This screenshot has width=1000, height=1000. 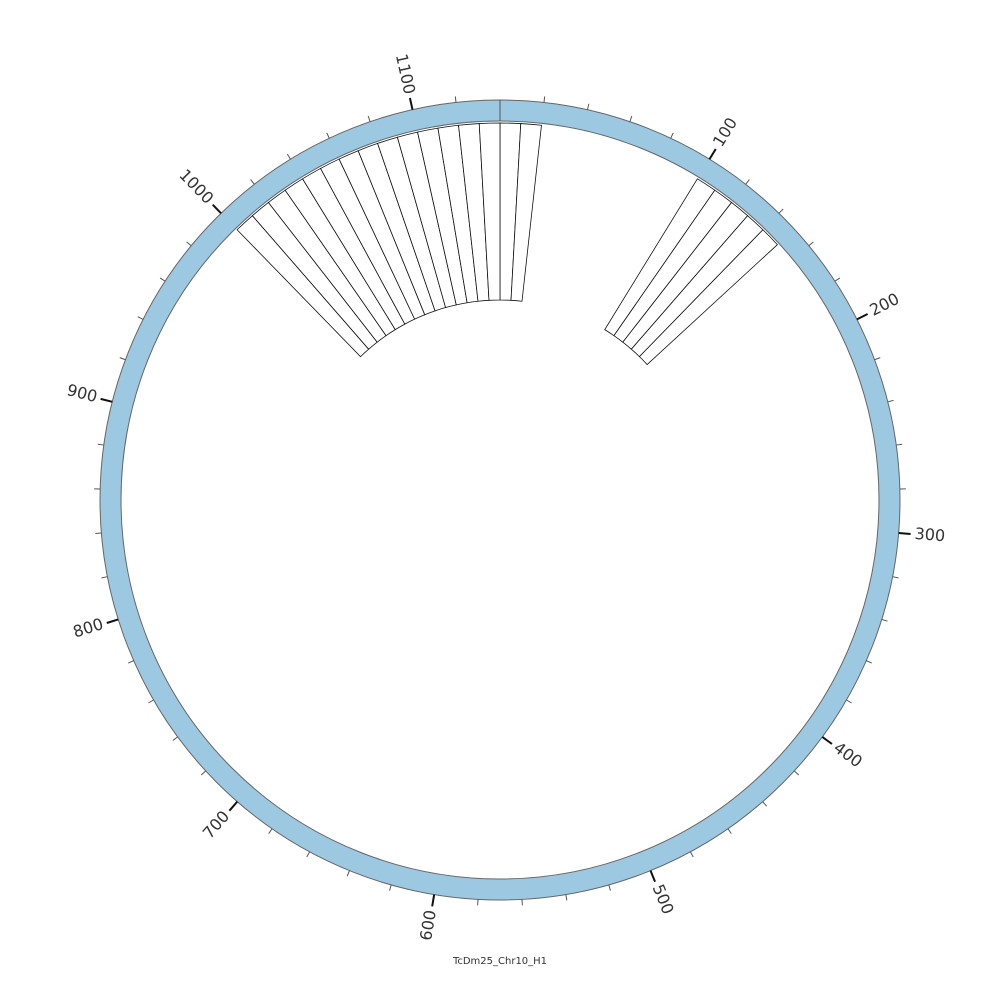 I want to click on chart-title: TcDm25_Chr10_H1, so click(x=499, y=961).